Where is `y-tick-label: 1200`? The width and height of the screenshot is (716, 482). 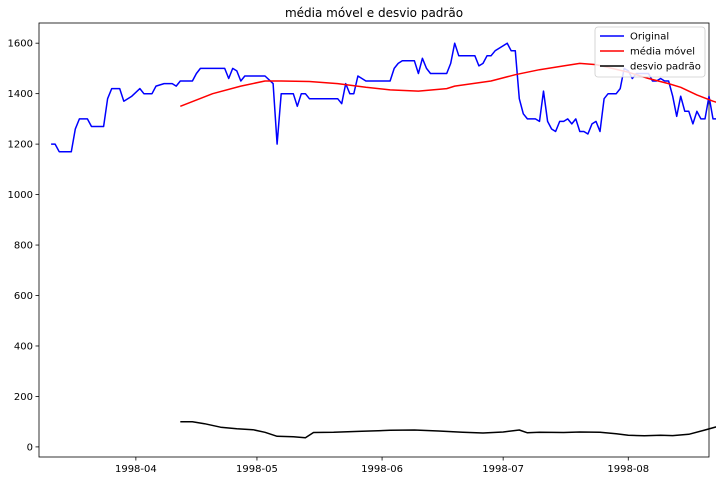 y-tick-label: 1200 is located at coordinates (20, 145).